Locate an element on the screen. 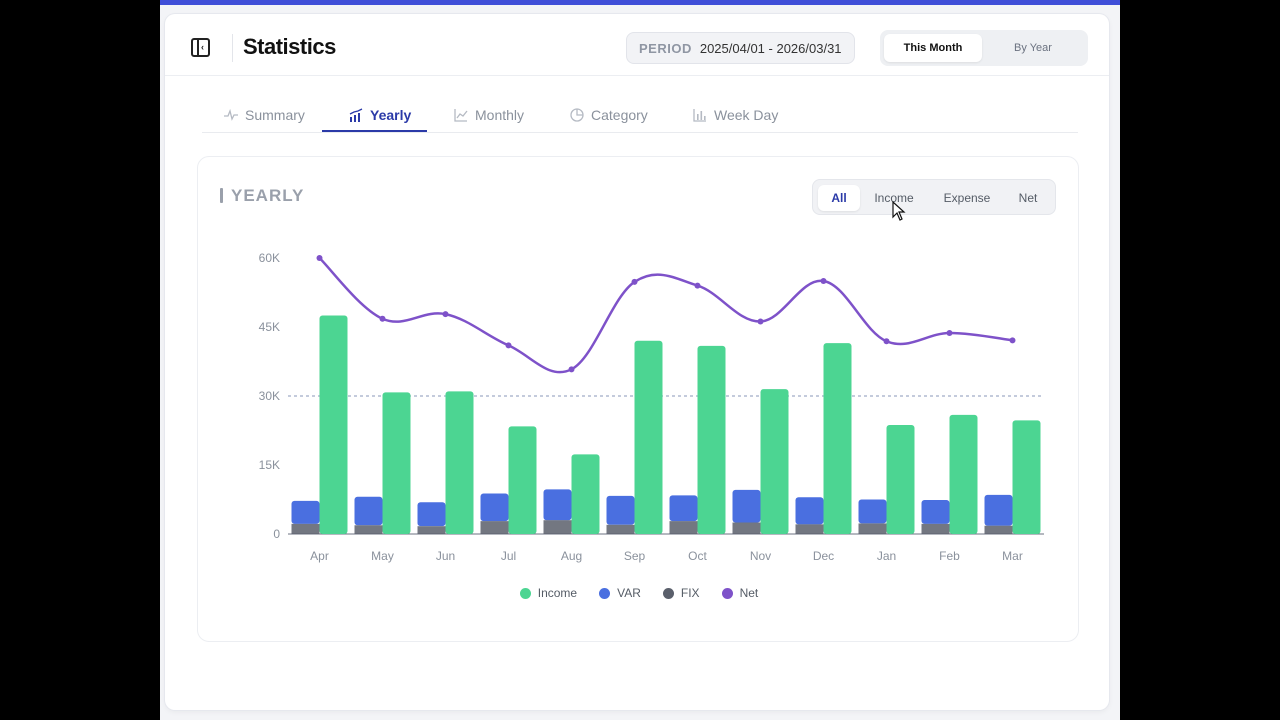 Image resolution: width=1280 pixels, height=720 pixels. bar-trend-icon is located at coordinates (356, 115).